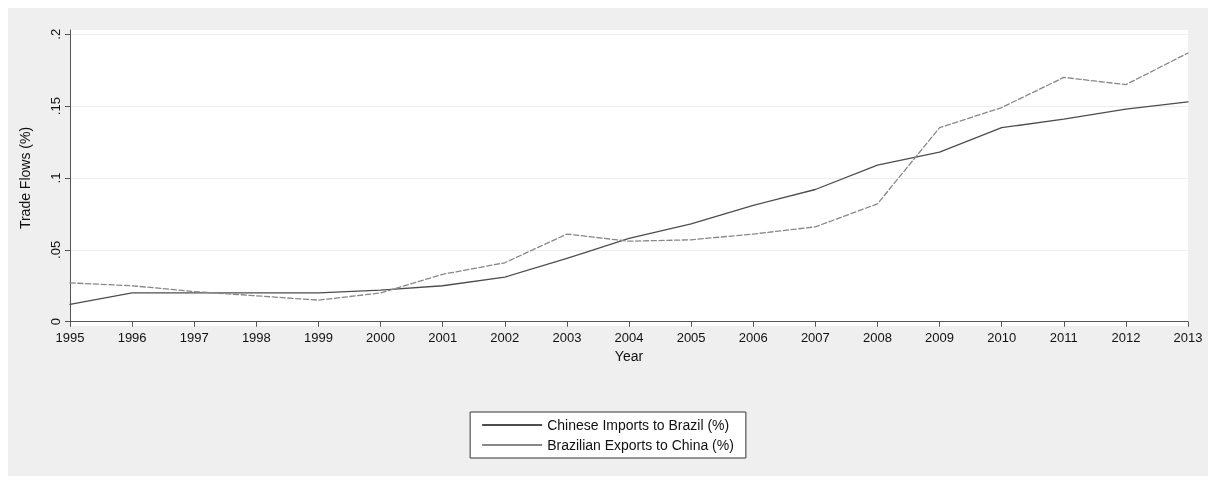  What do you see at coordinates (940, 337) in the screenshot?
I see `x-tick-label: 2009` at bounding box center [940, 337].